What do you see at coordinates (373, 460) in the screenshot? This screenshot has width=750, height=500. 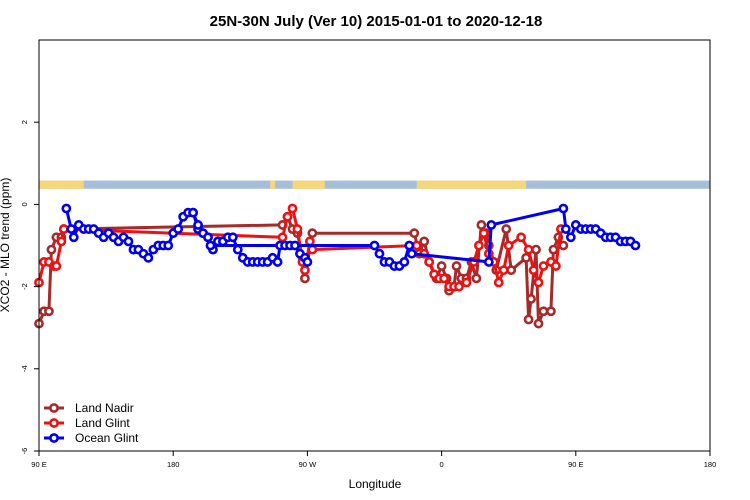 I see `x-axis: 90 E 180 90 W 0 90 E 180` at bounding box center [373, 460].